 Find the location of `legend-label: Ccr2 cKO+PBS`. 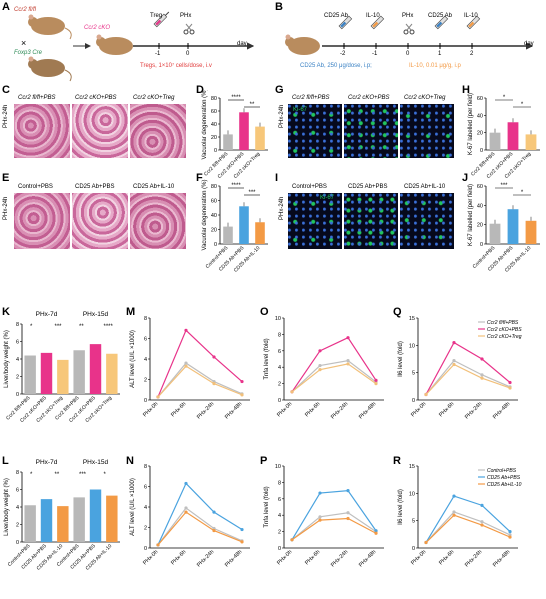

legend-label: Ccr2 cKO+PBS is located at coordinates (504, 330).